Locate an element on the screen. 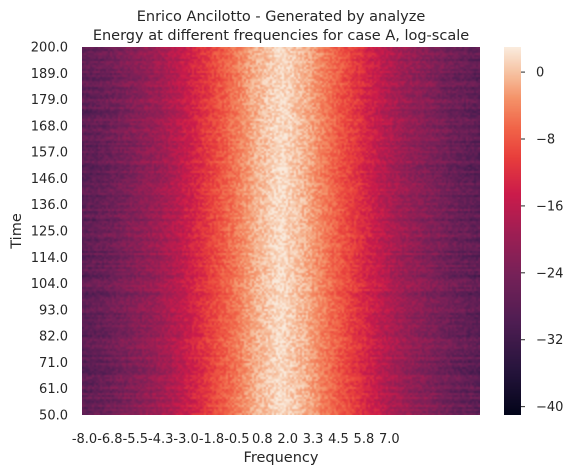  x-axis-label: Frequency is located at coordinates (281, 458).